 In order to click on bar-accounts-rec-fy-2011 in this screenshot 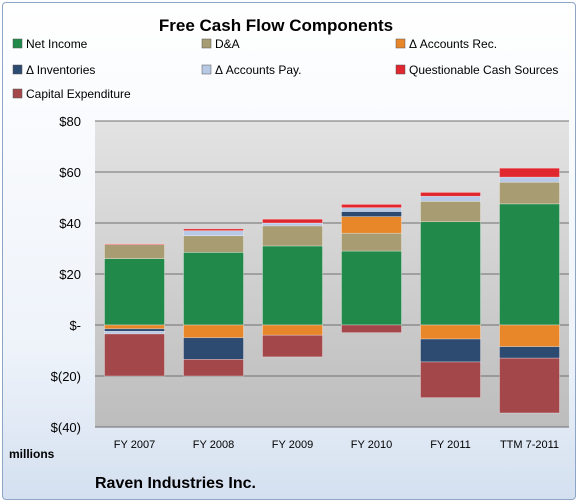, I will do `click(450, 332)`.